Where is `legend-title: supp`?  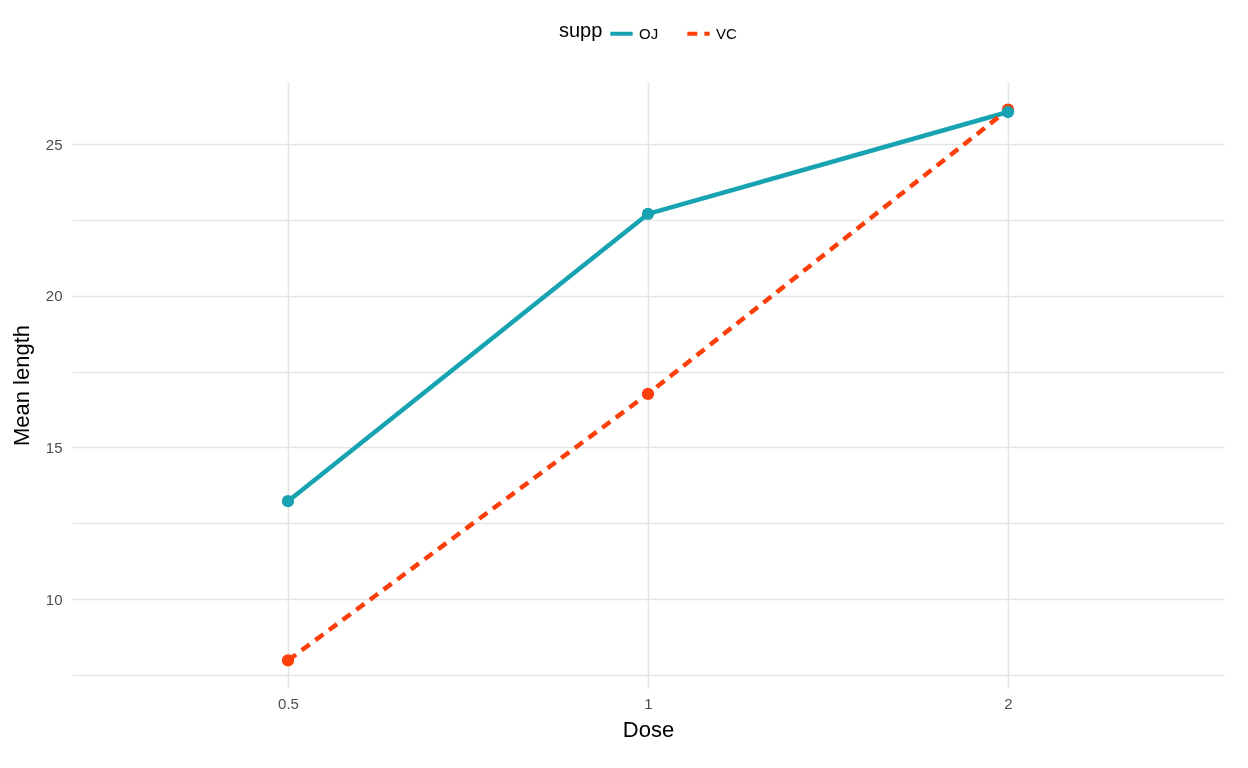
legend-title: supp is located at coordinates (581, 30).